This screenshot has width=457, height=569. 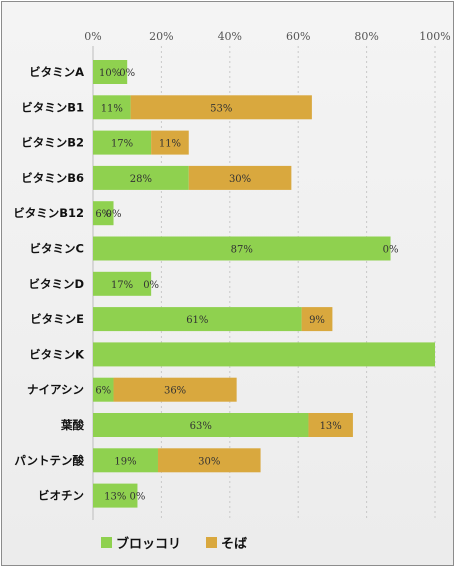 What do you see at coordinates (61, 496) in the screenshot?
I see `category-label: ビオチン` at bounding box center [61, 496].